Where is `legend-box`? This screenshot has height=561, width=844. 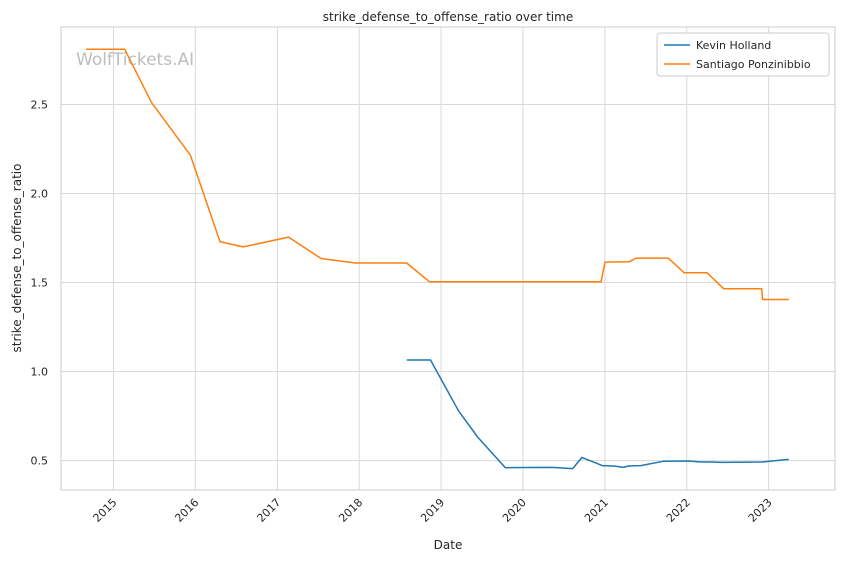 legend-box is located at coordinates (743, 54).